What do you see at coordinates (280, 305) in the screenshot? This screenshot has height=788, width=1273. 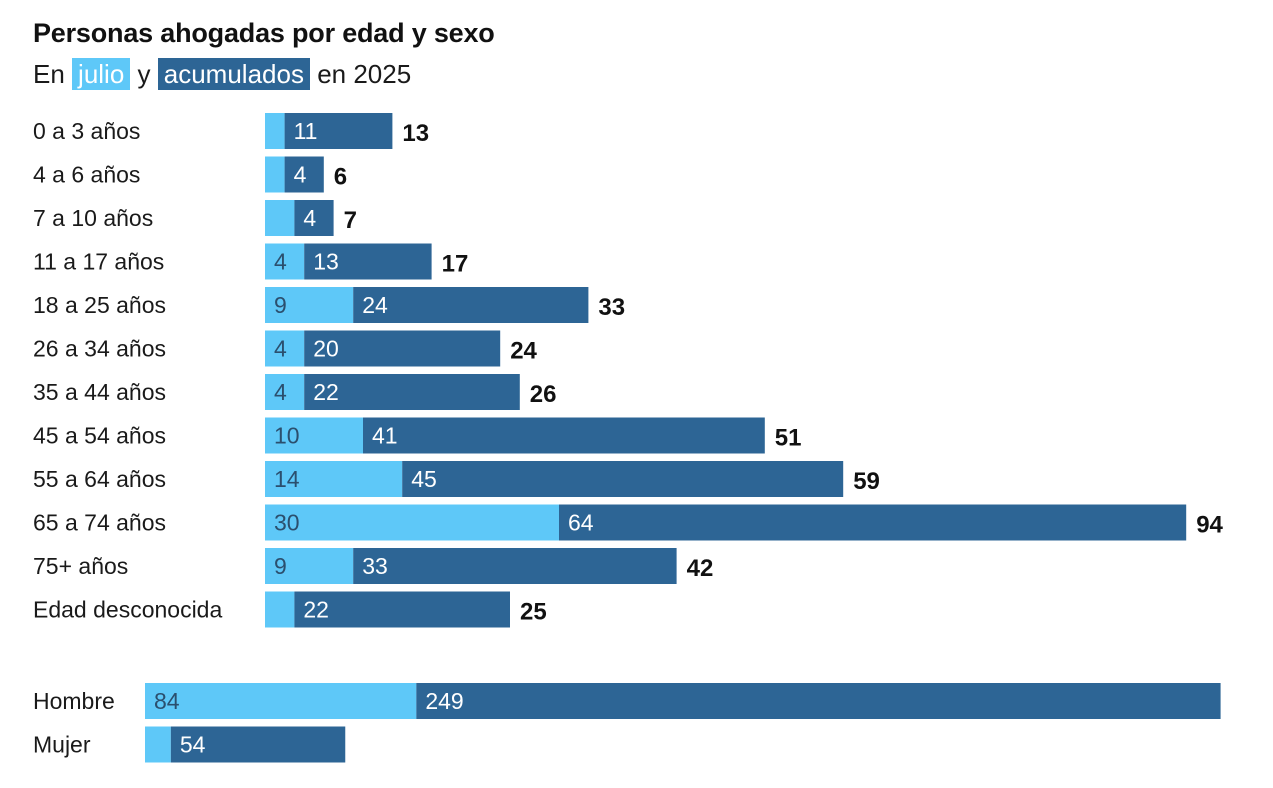 I see `value-label-julio-18-a-25-a-os: 9` at bounding box center [280, 305].